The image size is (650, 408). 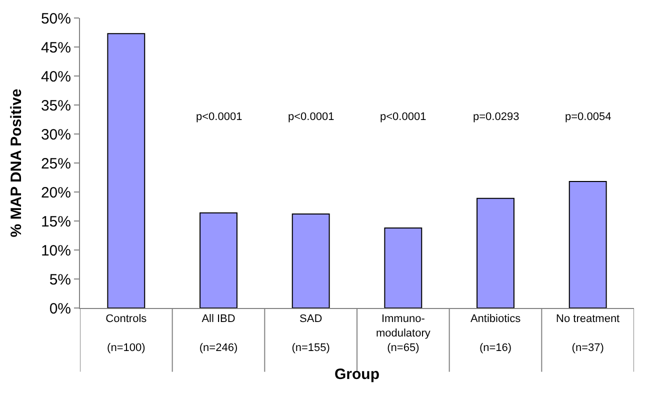 What do you see at coordinates (55, 105) in the screenshot?
I see `y-tick-label: 35%` at bounding box center [55, 105].